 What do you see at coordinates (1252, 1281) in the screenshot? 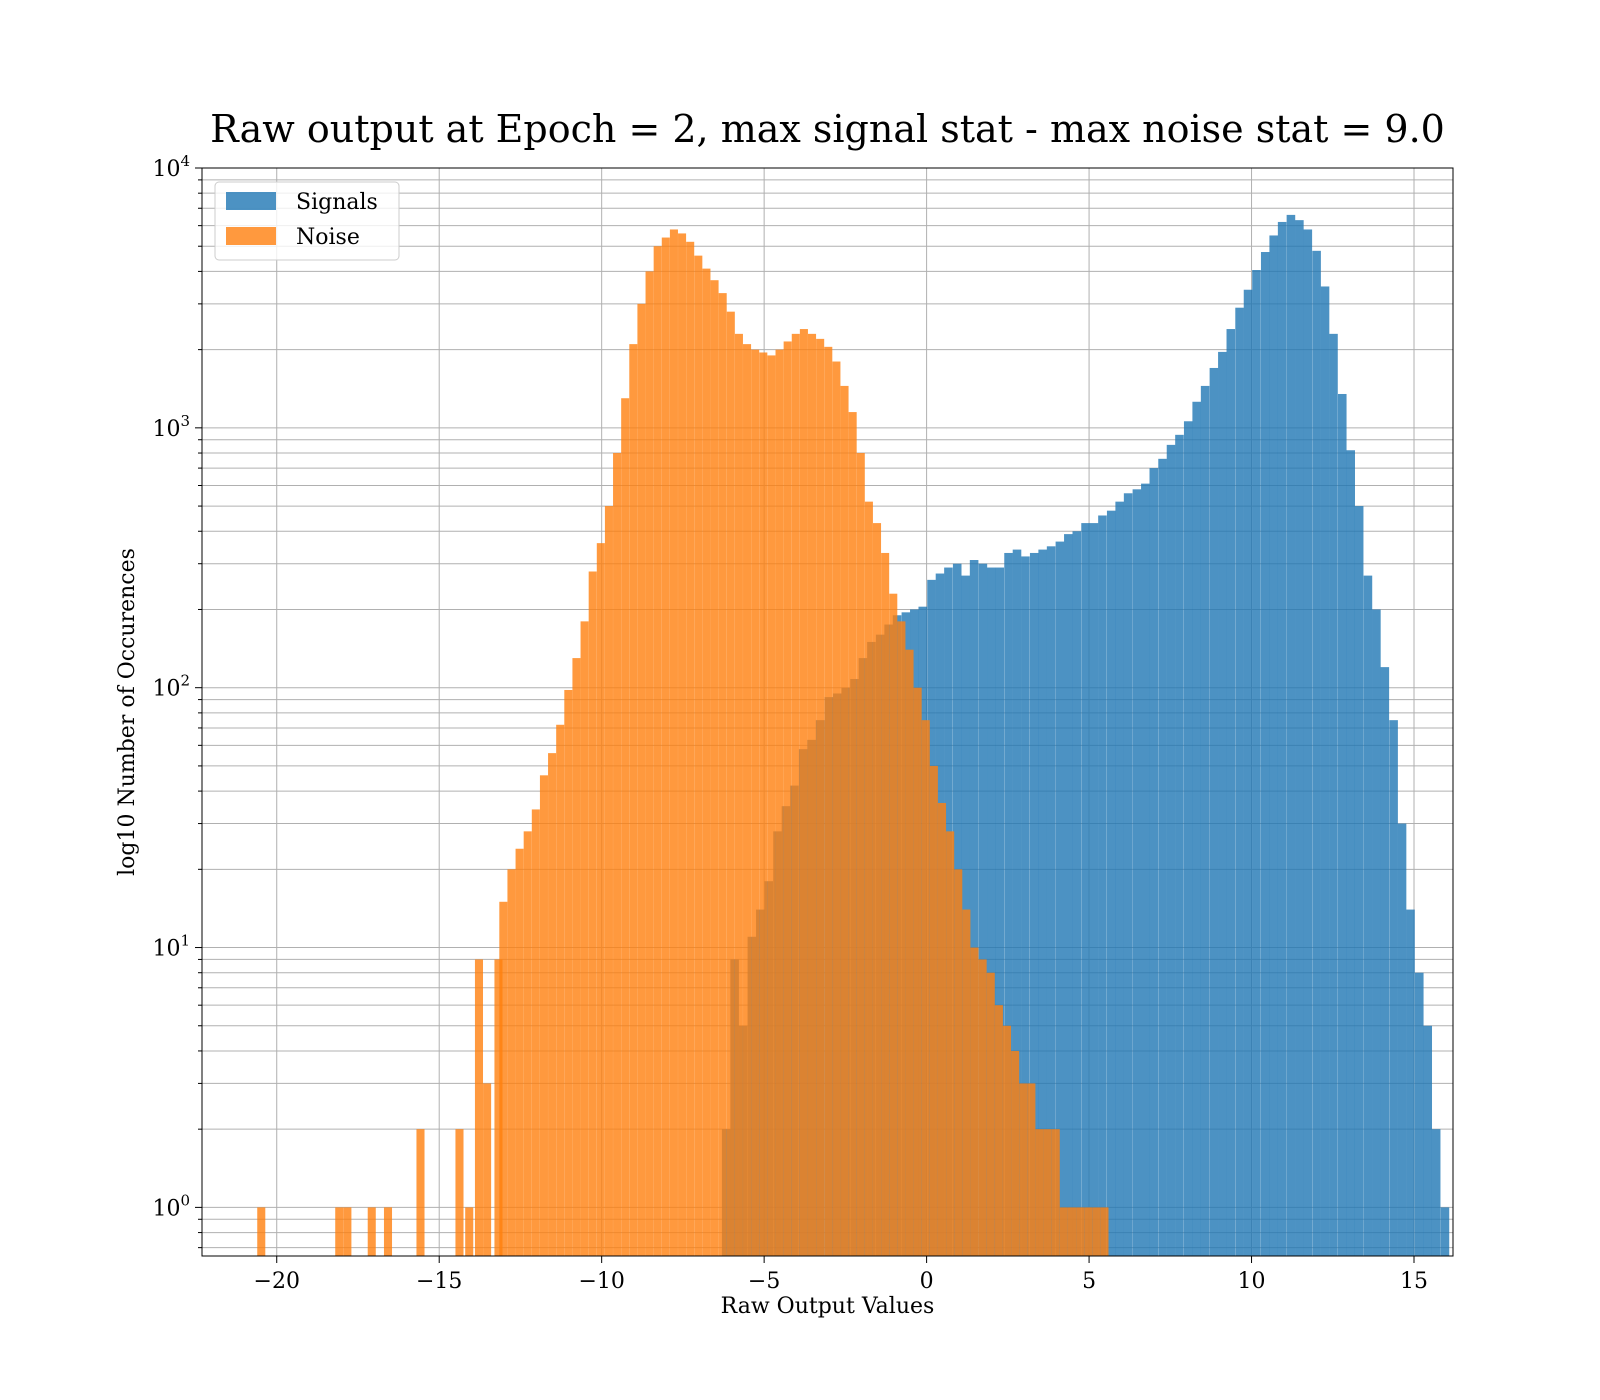
I see `x-tick-label: 10` at bounding box center [1252, 1281].